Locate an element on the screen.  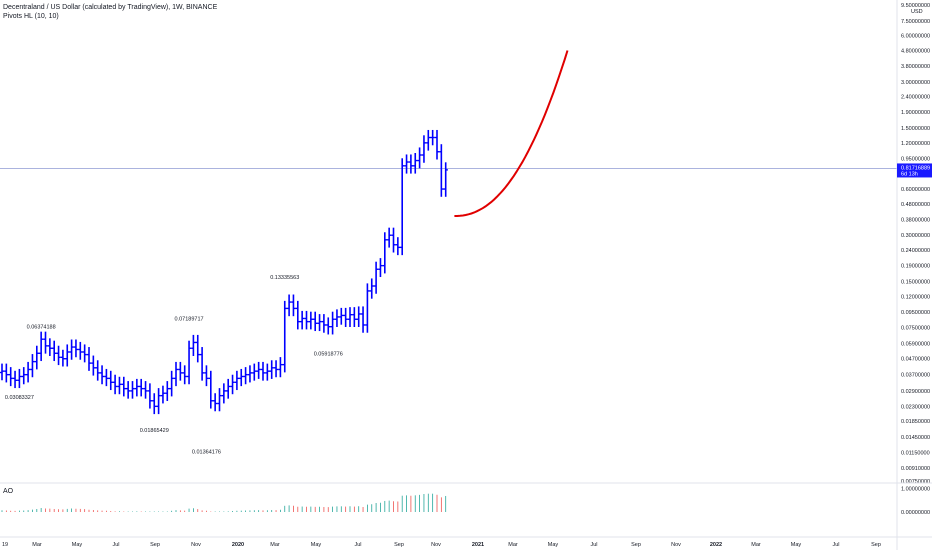
y-tick-label: 6.00000000 is located at coordinates (915, 37).